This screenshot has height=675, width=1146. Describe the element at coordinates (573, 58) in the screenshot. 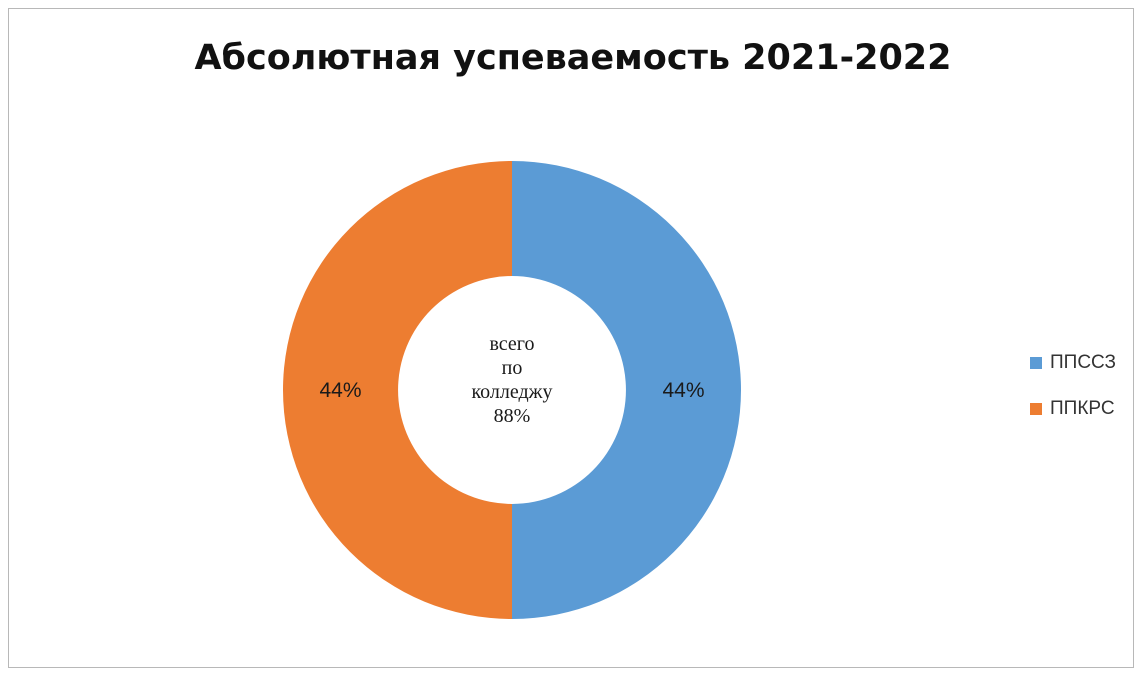

I see `chart-title: Абсолютная успеваемость 2021-2022` at that location.